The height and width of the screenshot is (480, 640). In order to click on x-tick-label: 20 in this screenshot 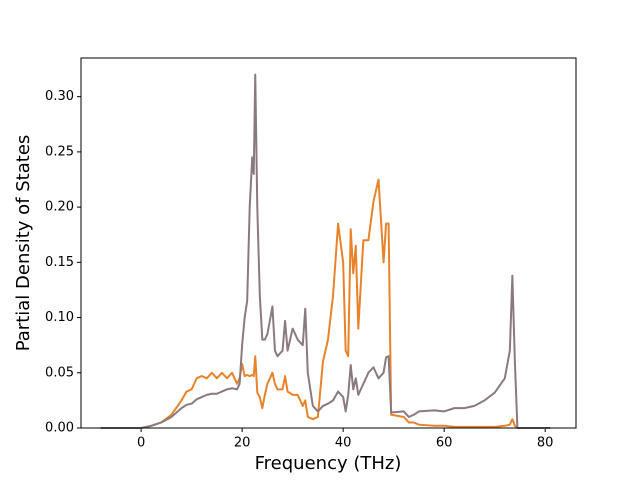, I will do `click(242, 443)`.